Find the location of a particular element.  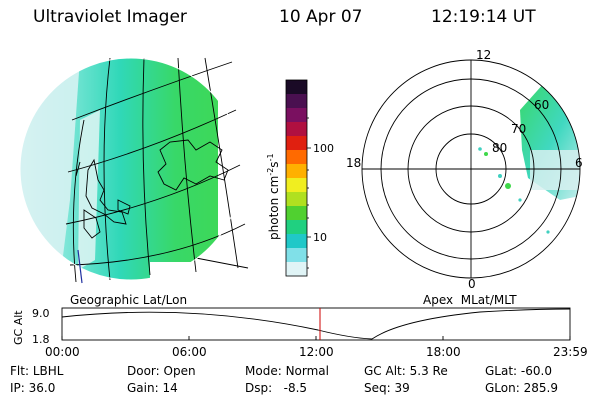

image-date: 10 Apr 07 is located at coordinates (321, 17).